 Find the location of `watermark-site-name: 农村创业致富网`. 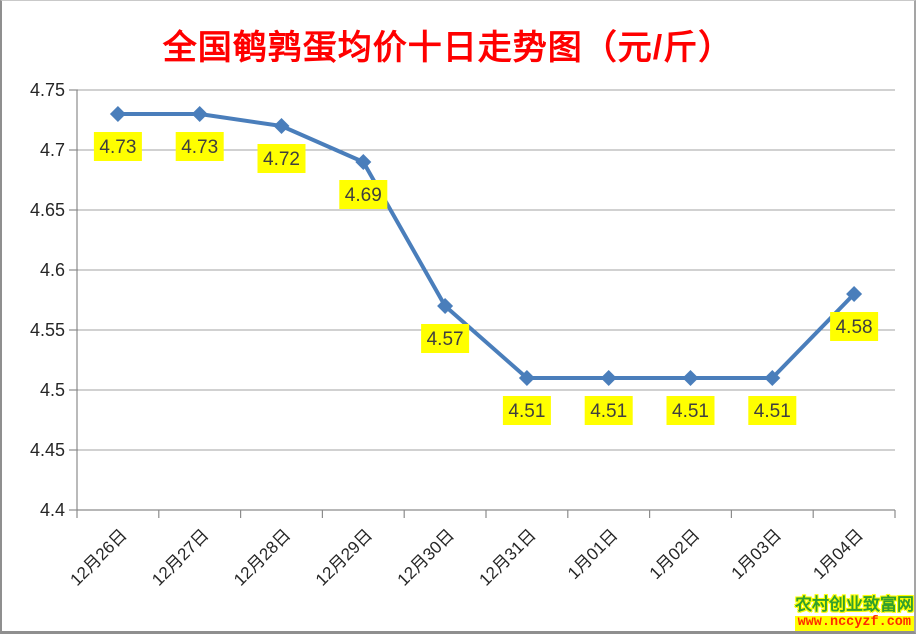

watermark-site-name: 农村创业致富网 is located at coordinates (854, 604).